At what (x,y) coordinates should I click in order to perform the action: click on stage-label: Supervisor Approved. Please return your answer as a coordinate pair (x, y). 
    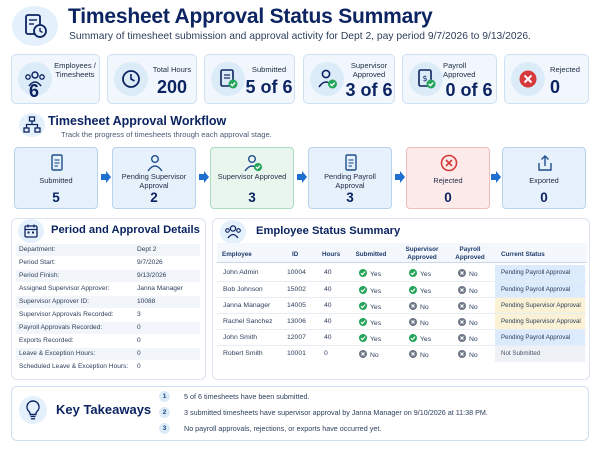
    Looking at the image, I should click on (252, 176).